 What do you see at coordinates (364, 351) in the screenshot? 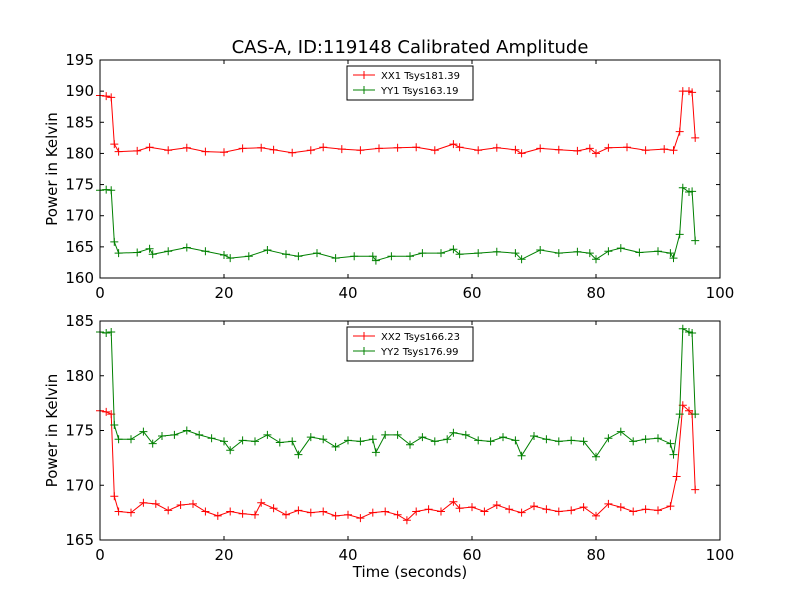
I see `legend-marker` at bounding box center [364, 351].